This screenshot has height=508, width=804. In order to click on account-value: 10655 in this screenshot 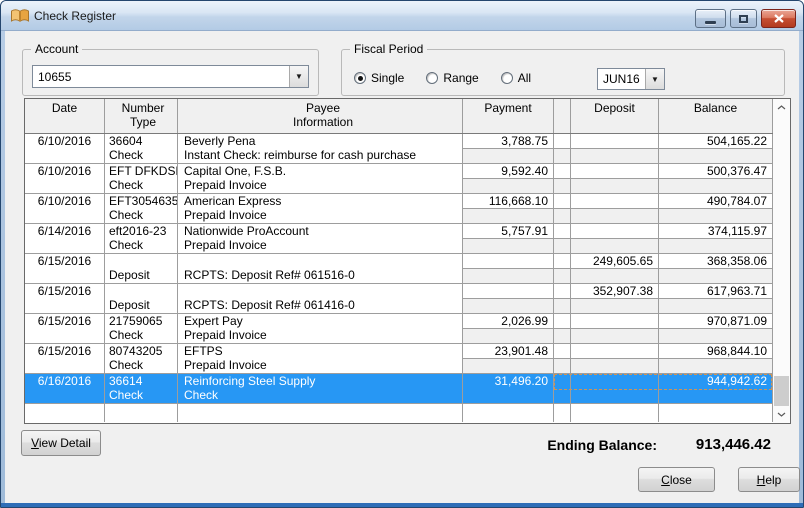, I will do `click(55, 76)`.